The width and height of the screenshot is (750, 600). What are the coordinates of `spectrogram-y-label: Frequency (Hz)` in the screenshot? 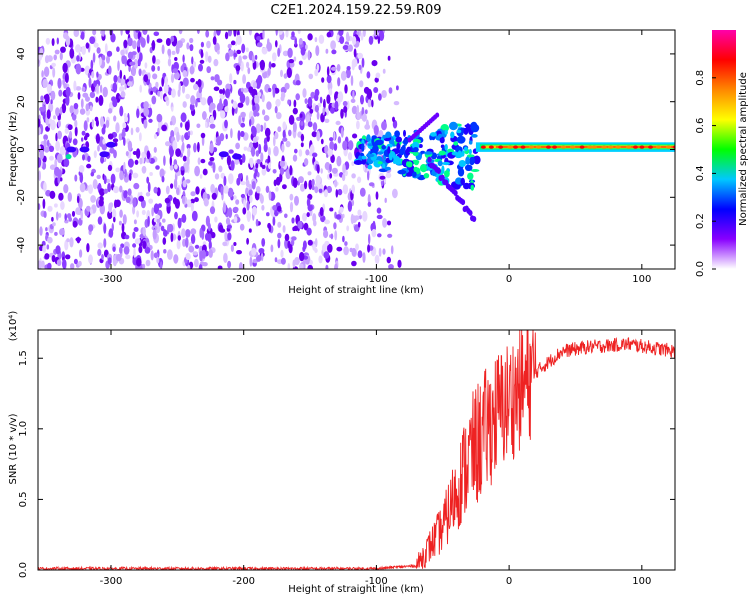 It's located at (13, 149).